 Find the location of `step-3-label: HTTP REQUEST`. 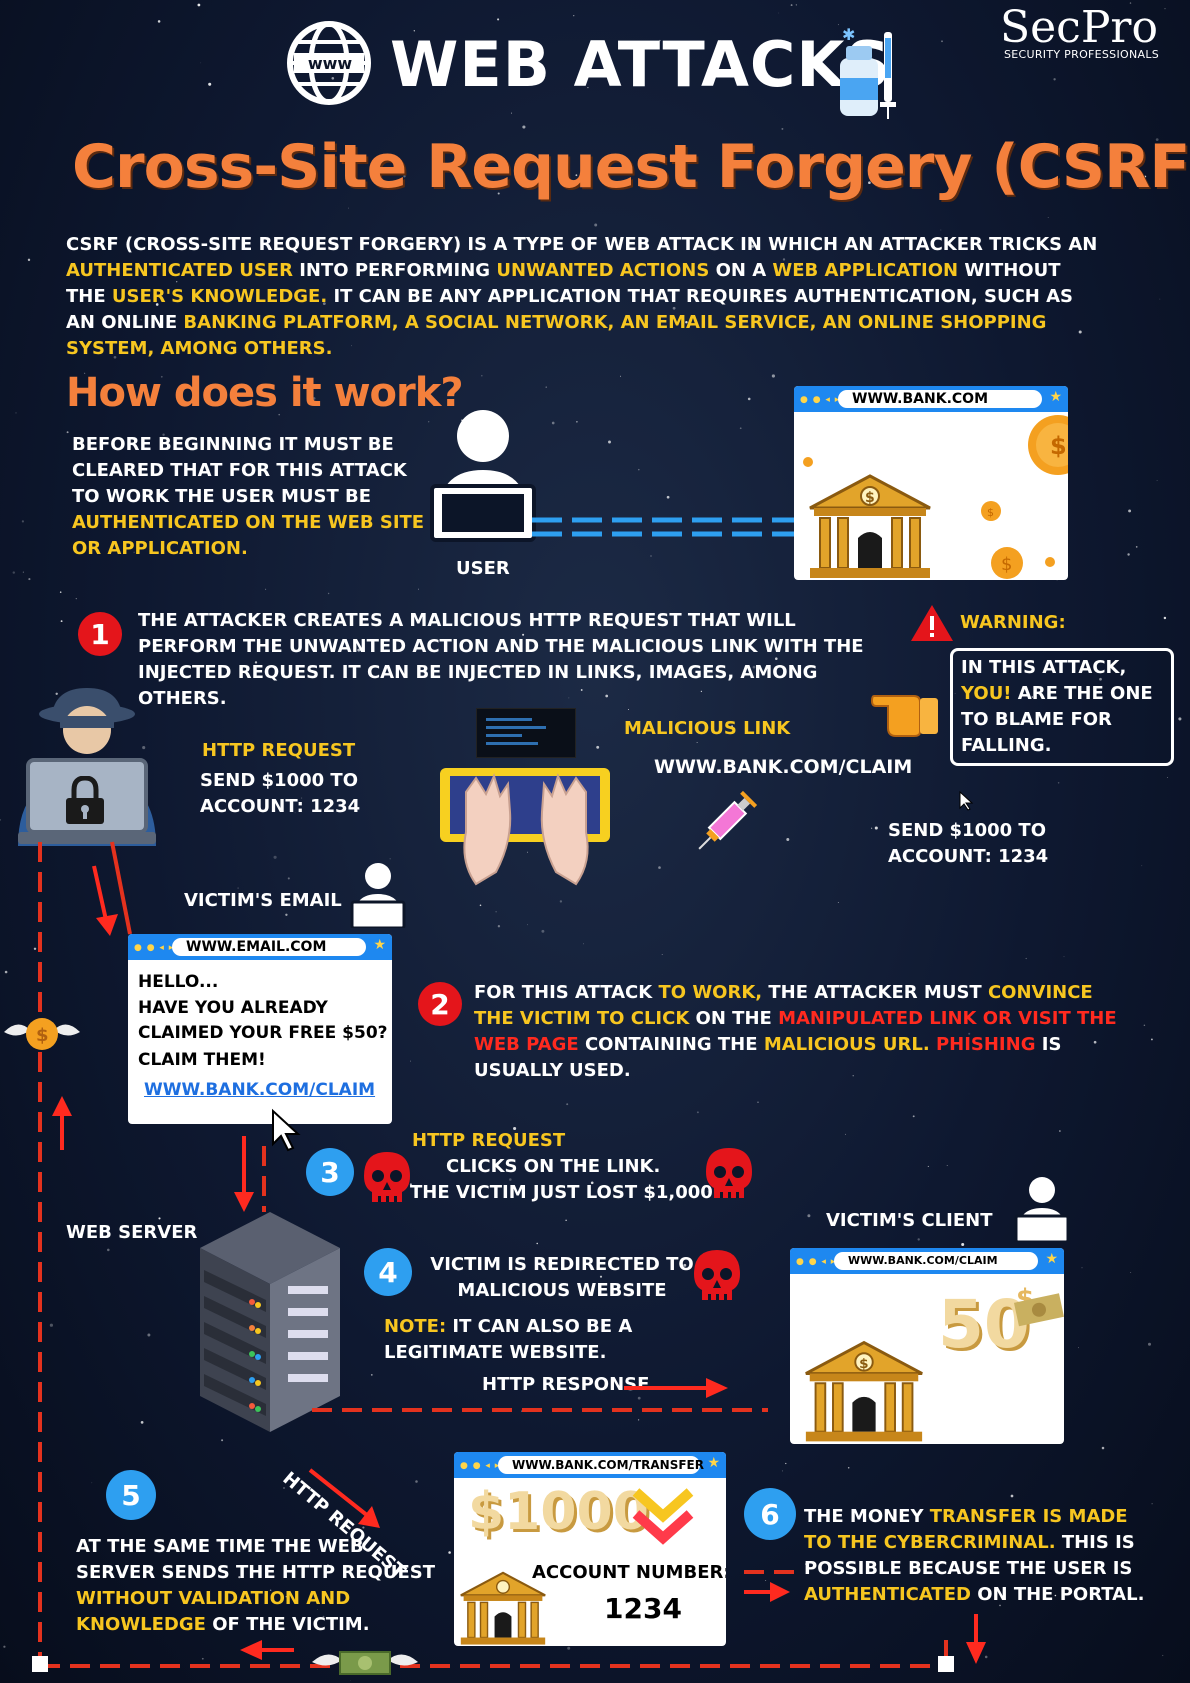

step-3-label: HTTP REQUEST is located at coordinates (489, 1140).